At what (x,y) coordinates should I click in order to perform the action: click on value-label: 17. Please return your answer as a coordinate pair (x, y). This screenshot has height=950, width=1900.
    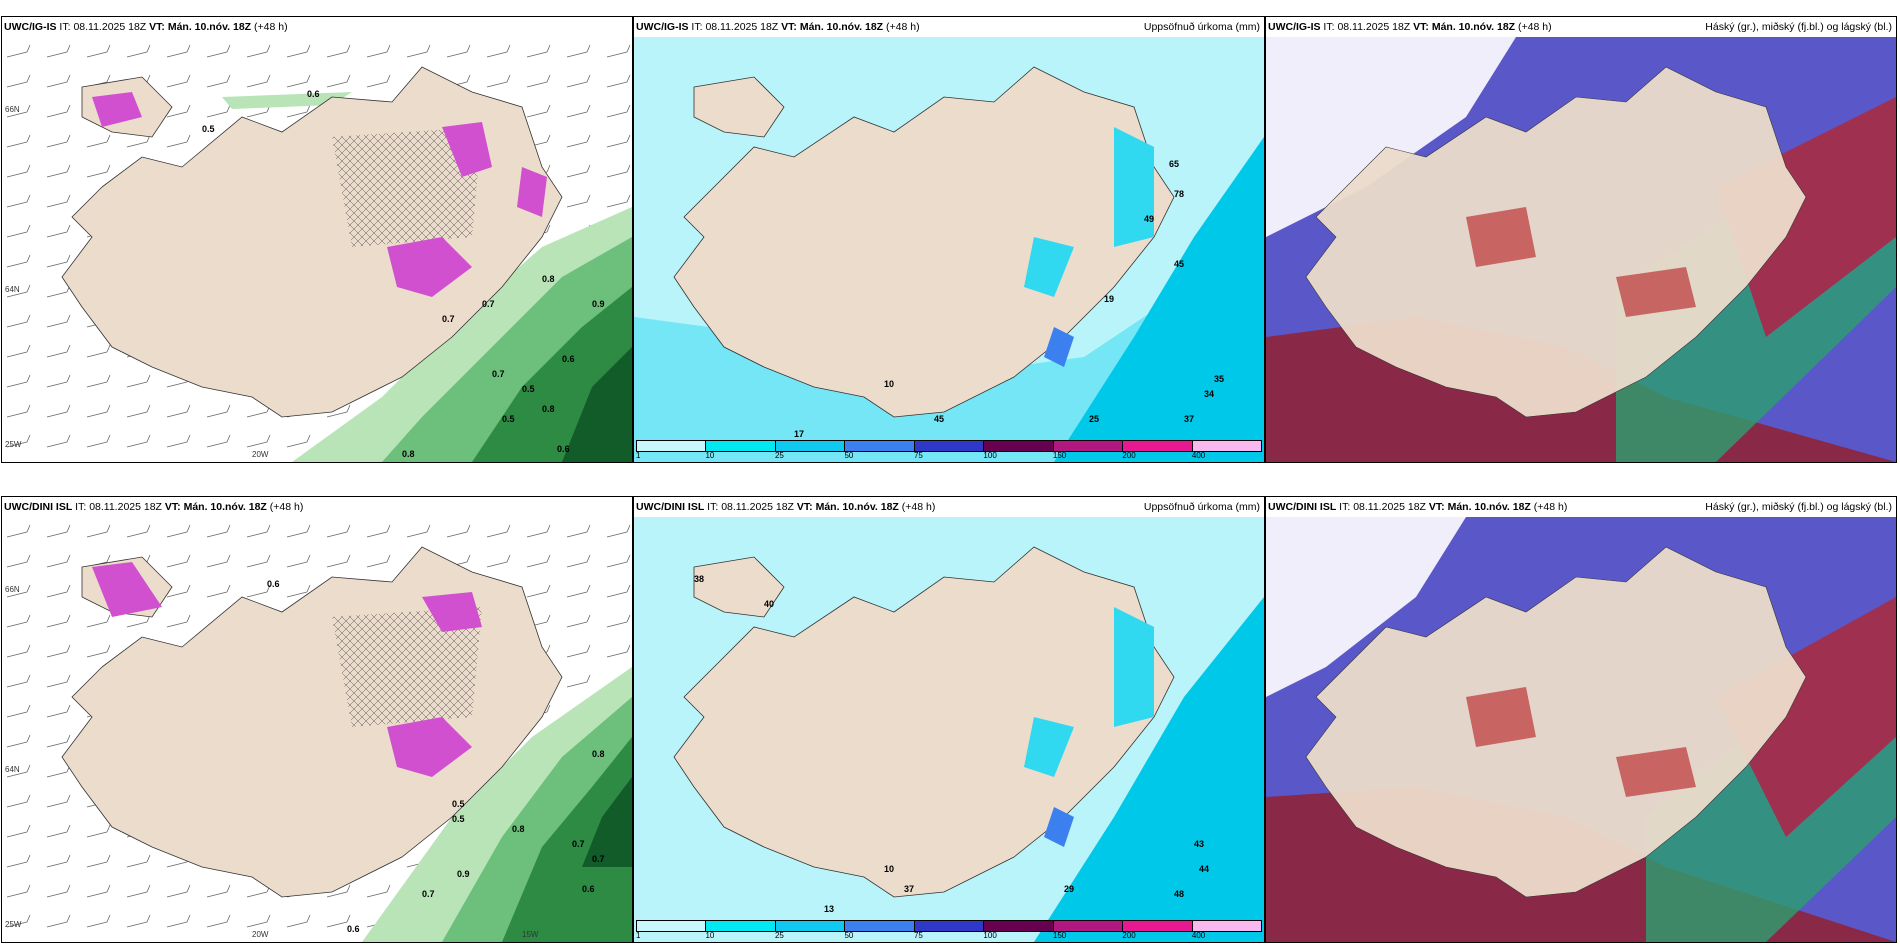
    Looking at the image, I should click on (799, 434).